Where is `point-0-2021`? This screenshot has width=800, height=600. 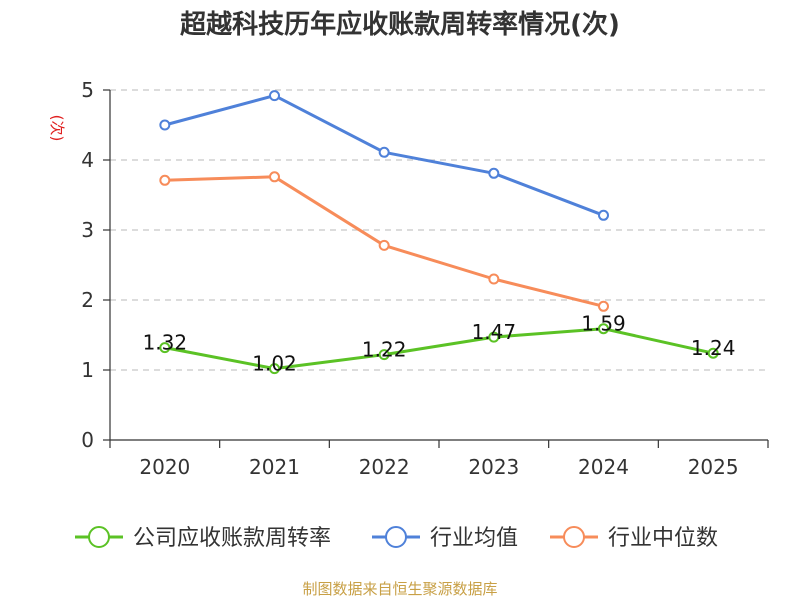
point-0-2021 is located at coordinates (274, 369).